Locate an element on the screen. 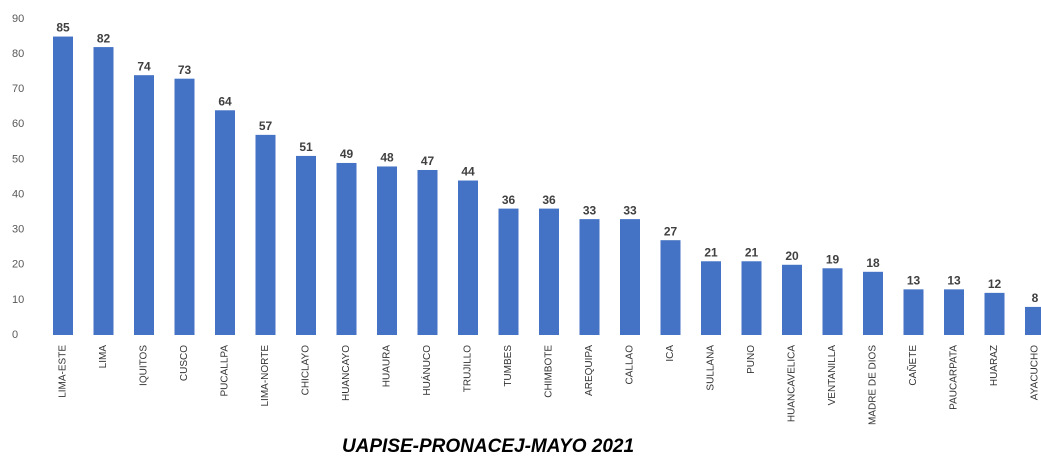 The image size is (1041, 467). x-tick-label: HUANCAVELICA is located at coordinates (792, 383).